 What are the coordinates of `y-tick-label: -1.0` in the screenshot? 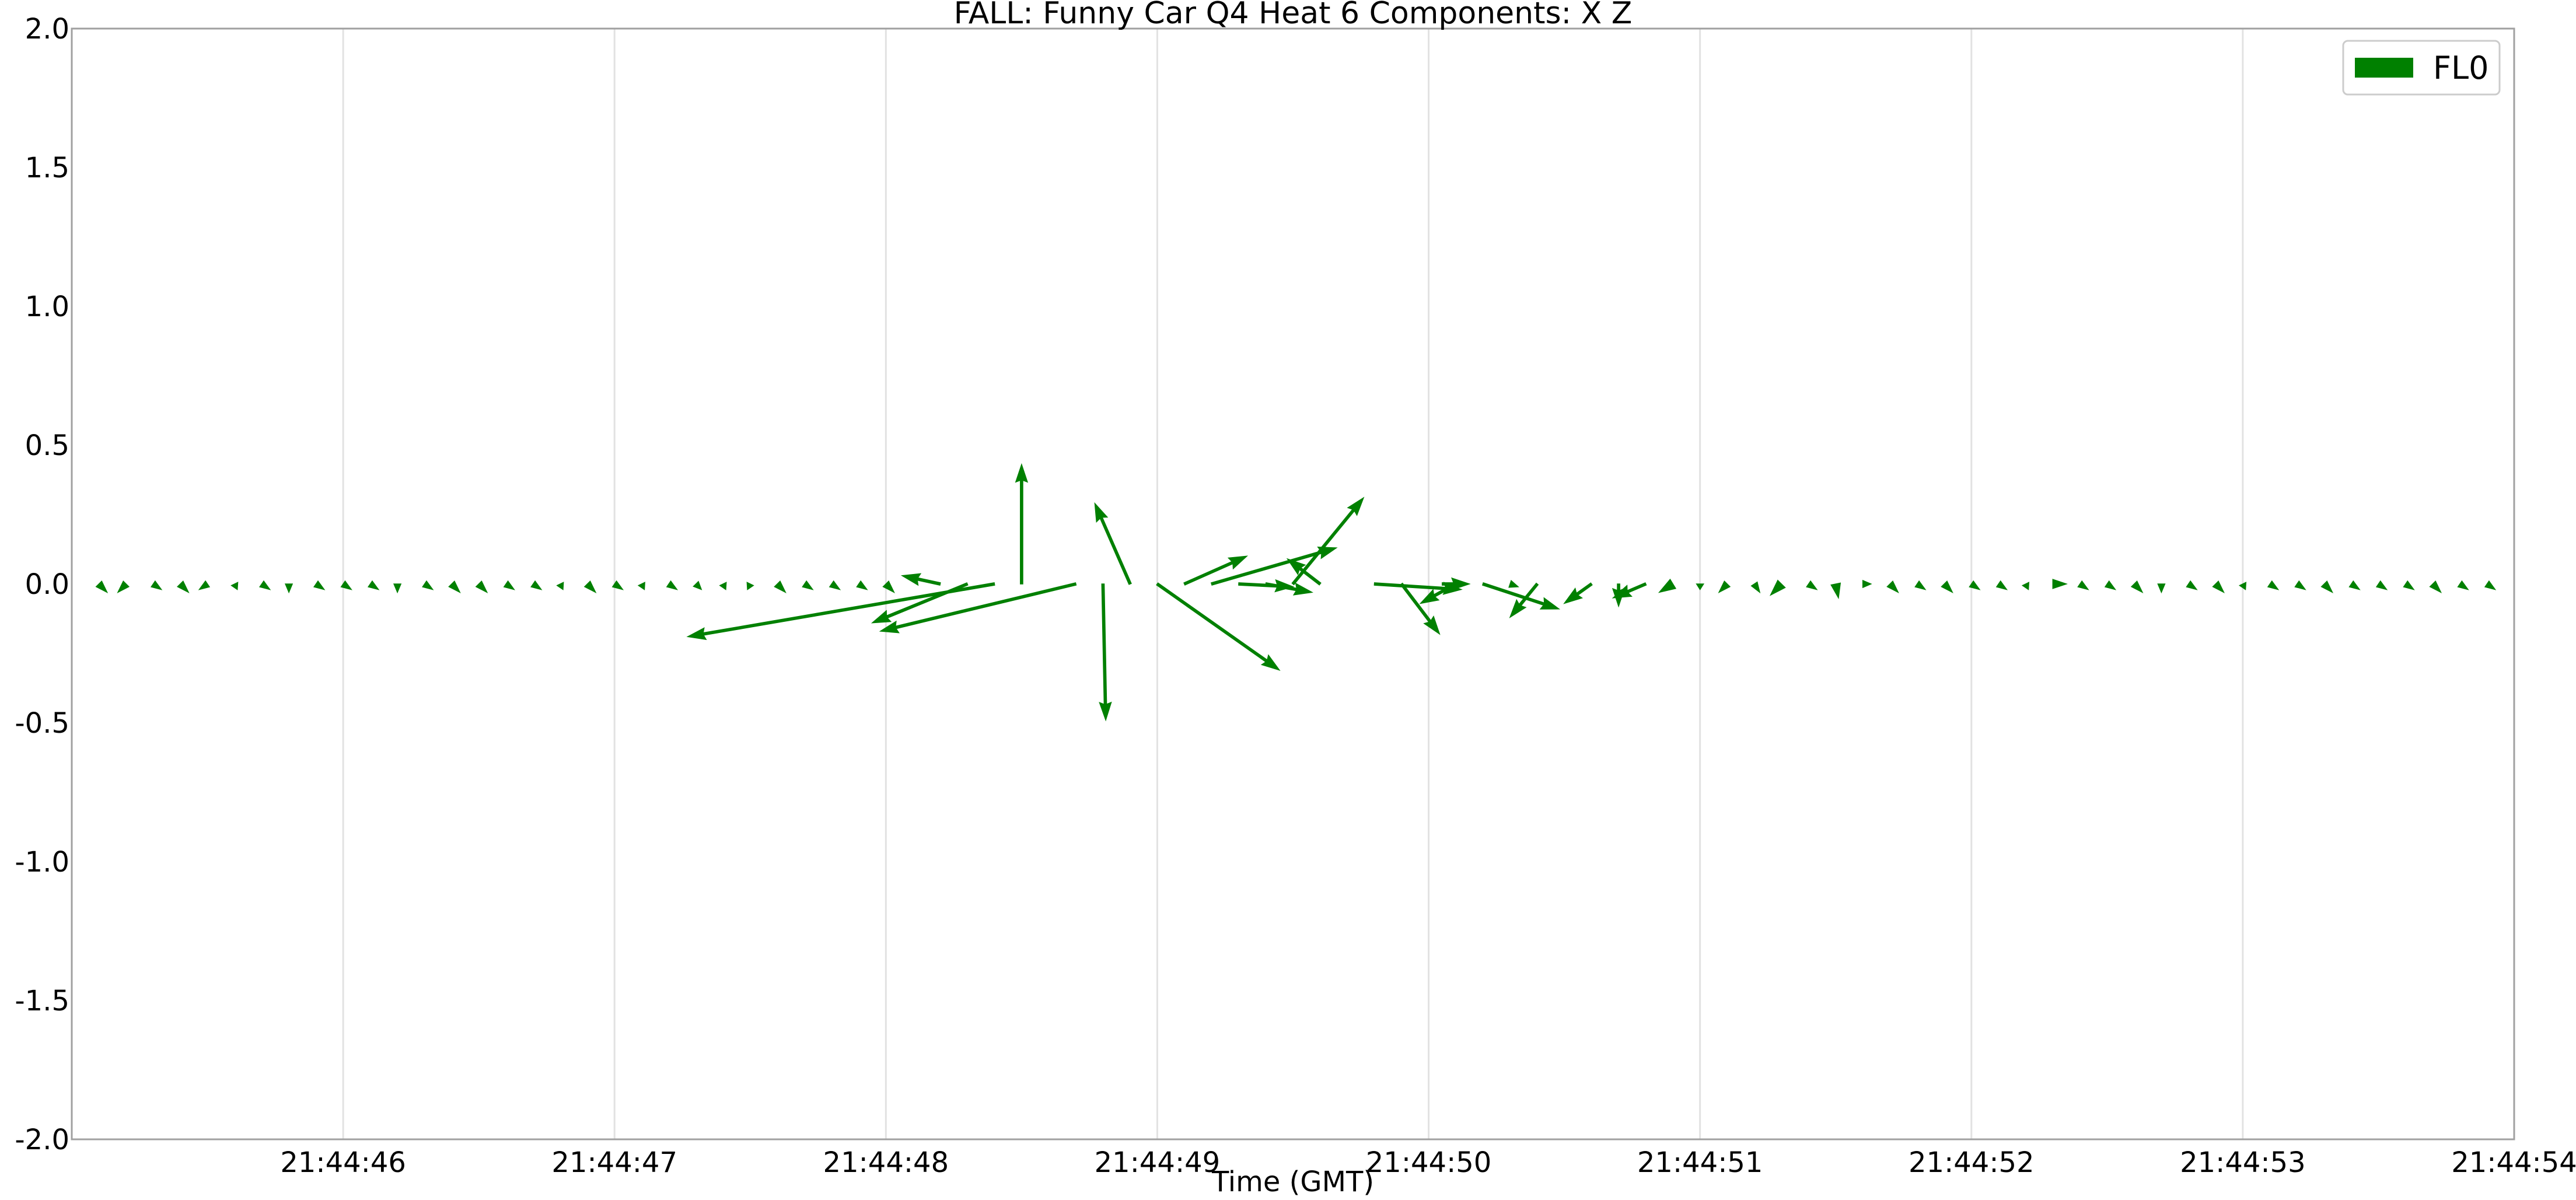 It's located at (42, 862).